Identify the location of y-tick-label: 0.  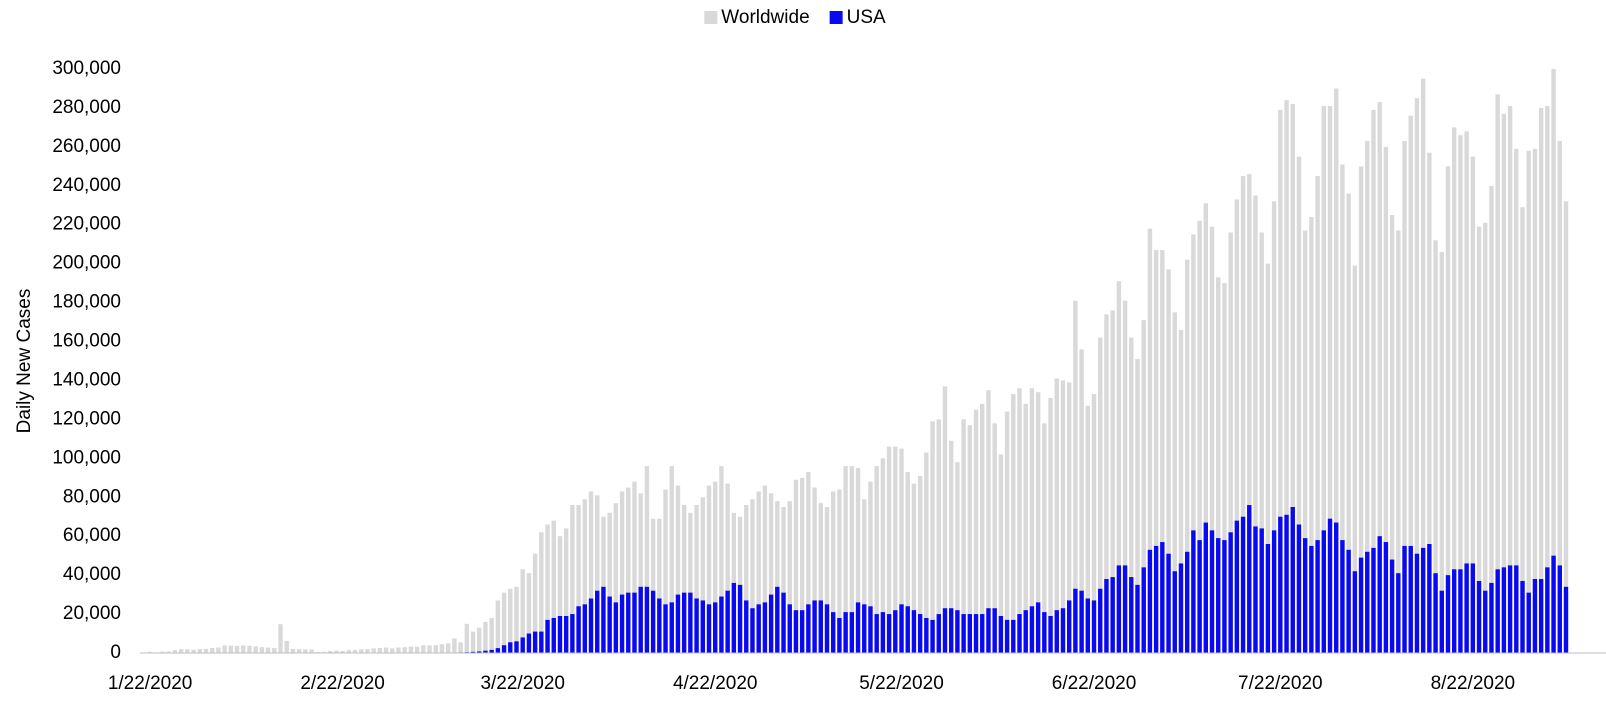
(115, 652).